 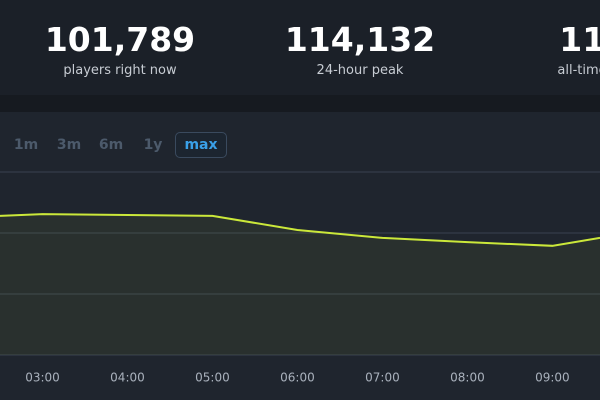 I want to click on x-tick-label: 09:00, so click(x=552, y=378).